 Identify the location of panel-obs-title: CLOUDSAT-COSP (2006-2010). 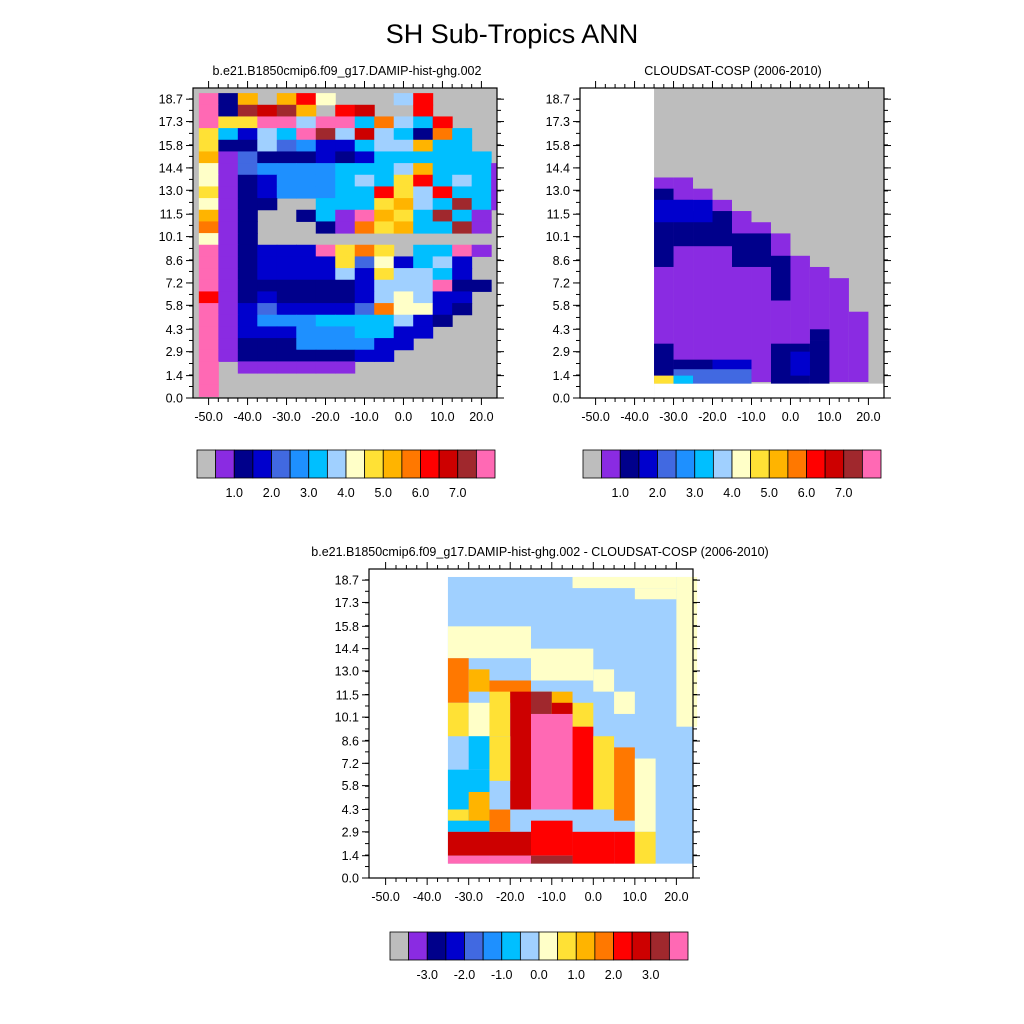
(732, 71).